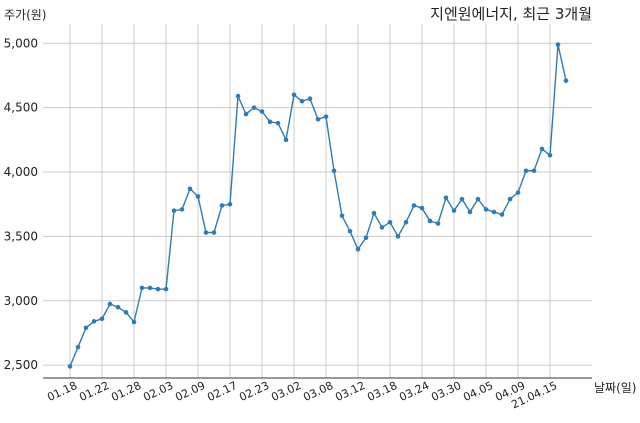 The height and width of the screenshot is (423, 640). I want to click on x-tick-label: 01.22, so click(94, 391).